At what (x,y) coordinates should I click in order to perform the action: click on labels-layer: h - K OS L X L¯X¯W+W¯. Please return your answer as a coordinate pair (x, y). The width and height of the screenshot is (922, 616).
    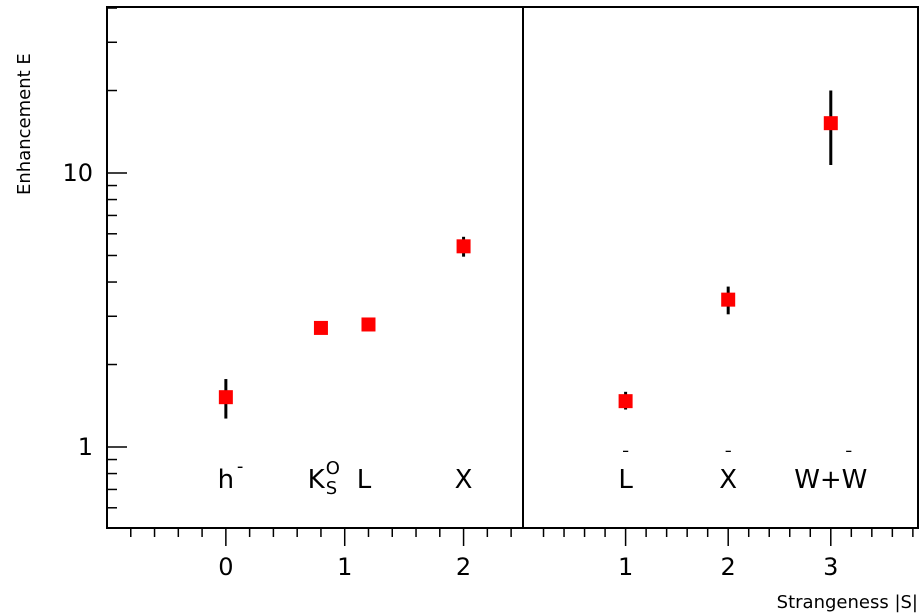
    Looking at the image, I should click on (543, 473).